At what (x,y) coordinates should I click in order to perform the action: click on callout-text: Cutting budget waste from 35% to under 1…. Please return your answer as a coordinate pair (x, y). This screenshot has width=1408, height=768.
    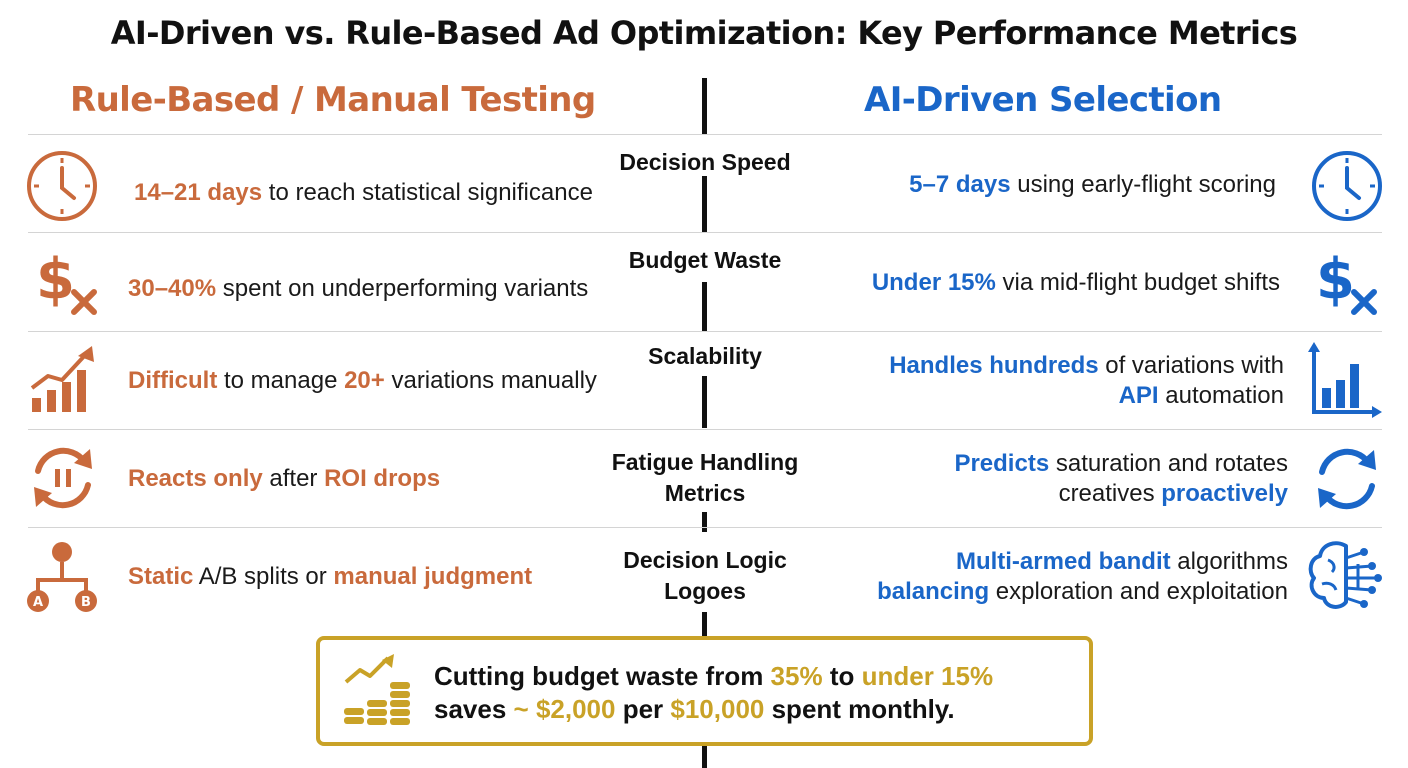
    Looking at the image, I should click on (714, 692).